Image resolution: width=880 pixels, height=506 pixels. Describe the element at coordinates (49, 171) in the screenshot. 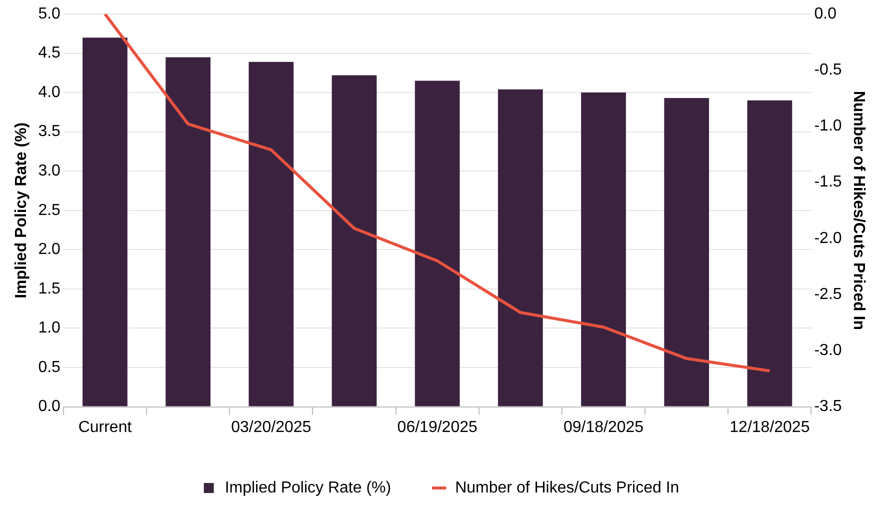

I see `y-tick-label: 3.0` at that location.